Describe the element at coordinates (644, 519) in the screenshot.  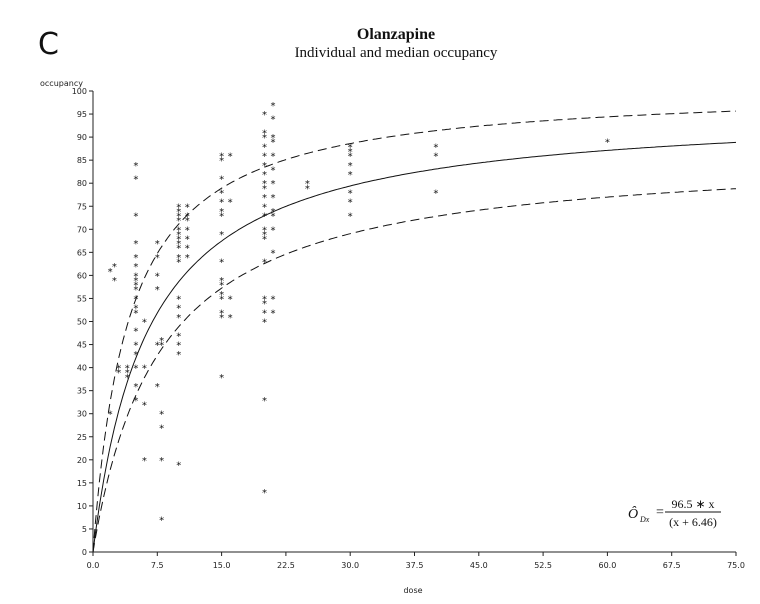
I see `formula-lhs-sub: Dx` at that location.